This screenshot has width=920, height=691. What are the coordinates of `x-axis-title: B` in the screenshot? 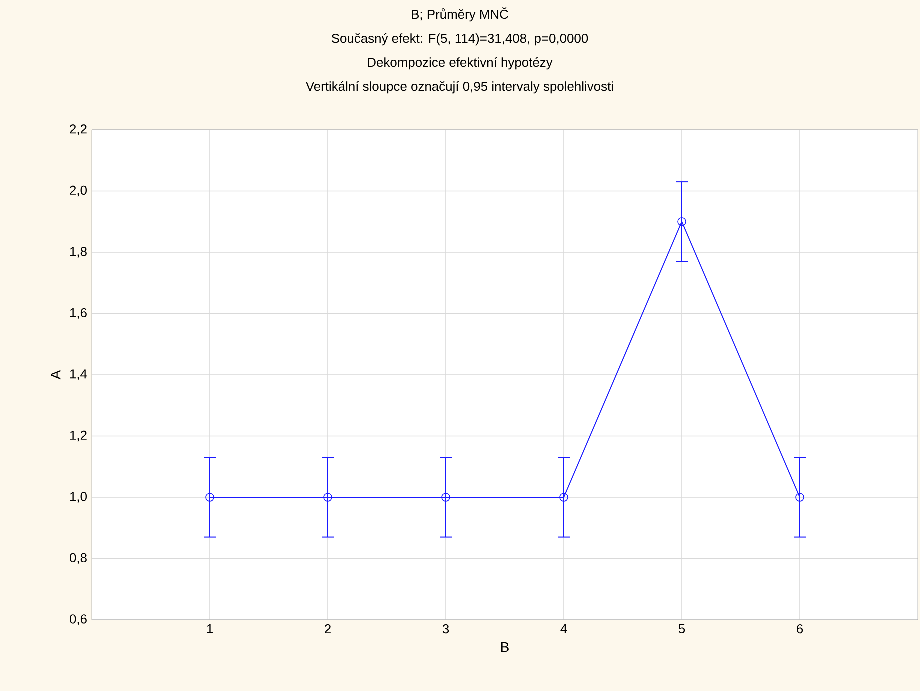 It's located at (505, 647).